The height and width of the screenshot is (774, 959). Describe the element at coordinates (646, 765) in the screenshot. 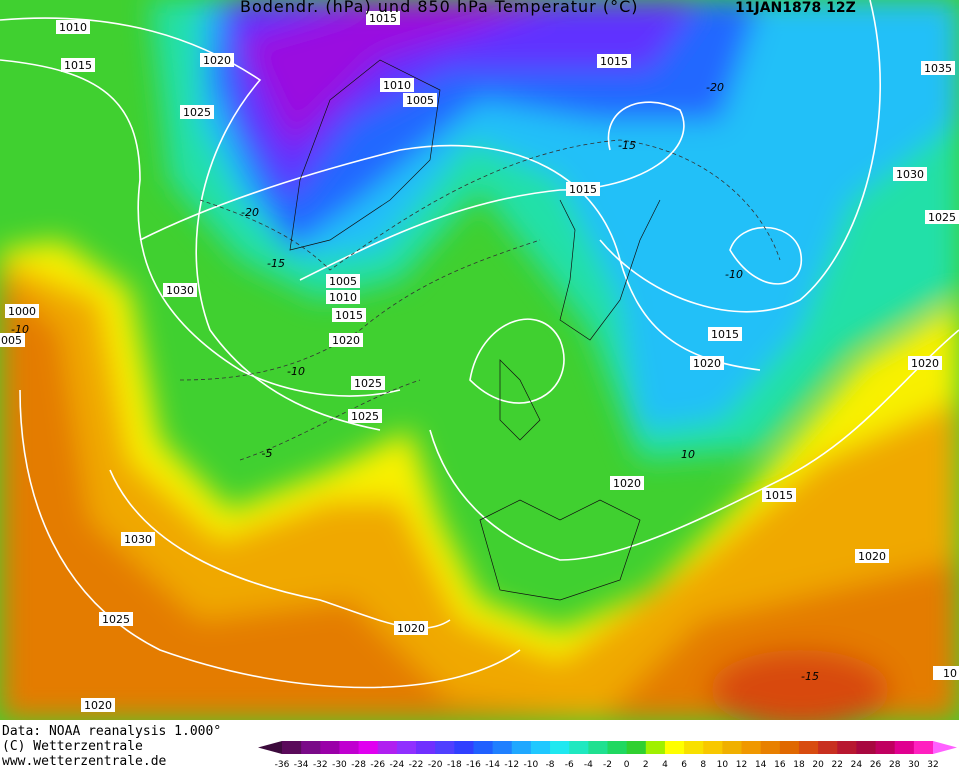

I see `legend-tick-label: 2` at that location.